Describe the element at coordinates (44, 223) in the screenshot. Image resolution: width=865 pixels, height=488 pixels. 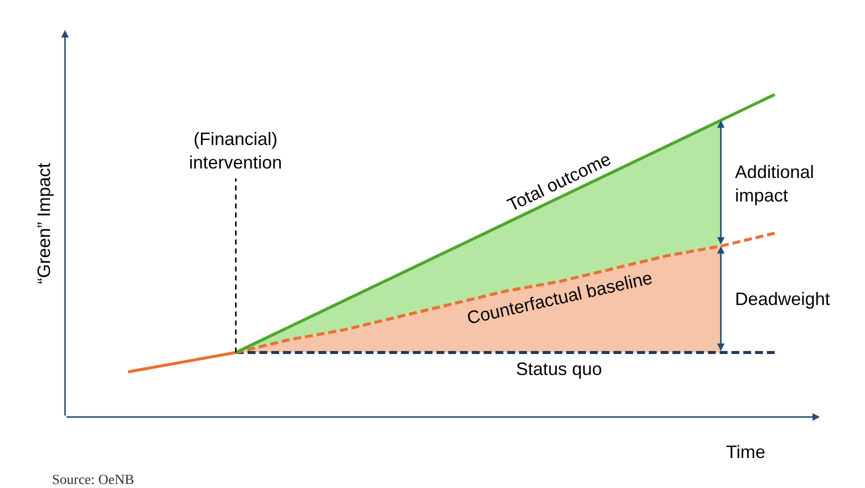
I see `y-axis-title: “Green” Impact` at that location.